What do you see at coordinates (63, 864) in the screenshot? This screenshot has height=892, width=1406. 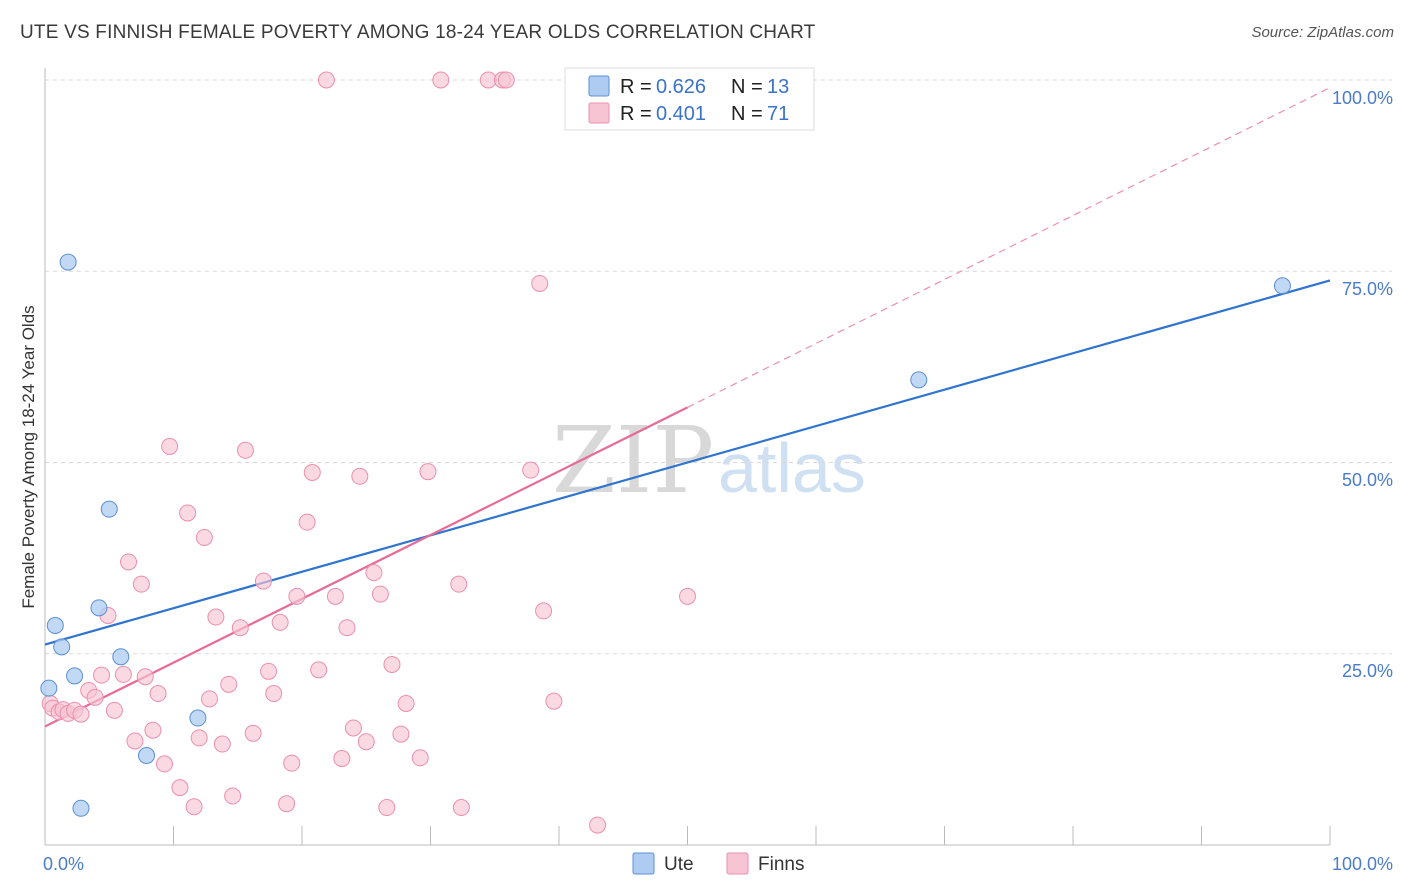 I see `x-tick-label-0: 0.0%` at bounding box center [63, 864].